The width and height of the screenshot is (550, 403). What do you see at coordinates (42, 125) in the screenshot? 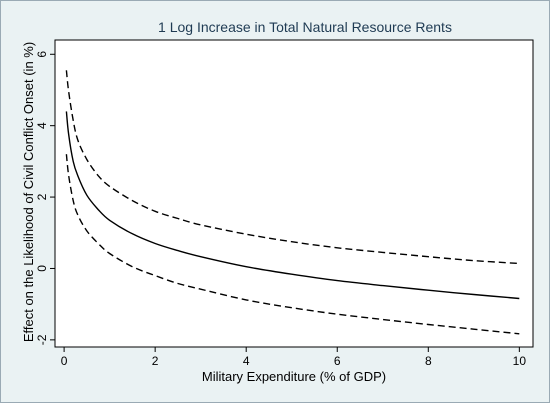
I see `y-tick-label-3: 4` at bounding box center [42, 125].